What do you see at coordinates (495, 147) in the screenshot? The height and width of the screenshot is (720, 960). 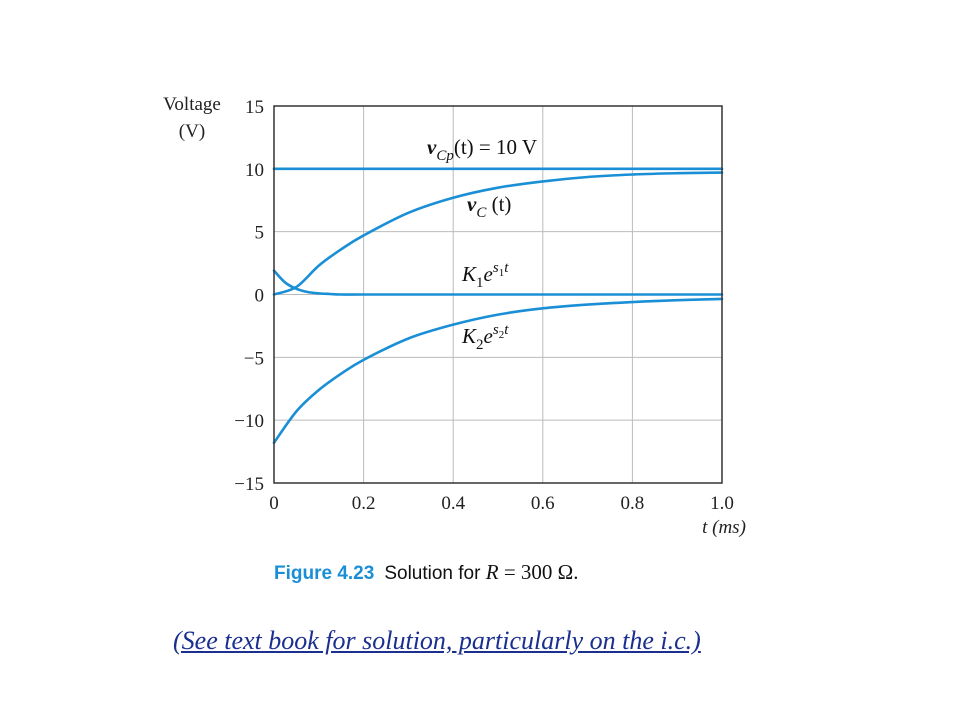 I see `annotation-vcp-rest: (t) = 10 V` at bounding box center [495, 147].